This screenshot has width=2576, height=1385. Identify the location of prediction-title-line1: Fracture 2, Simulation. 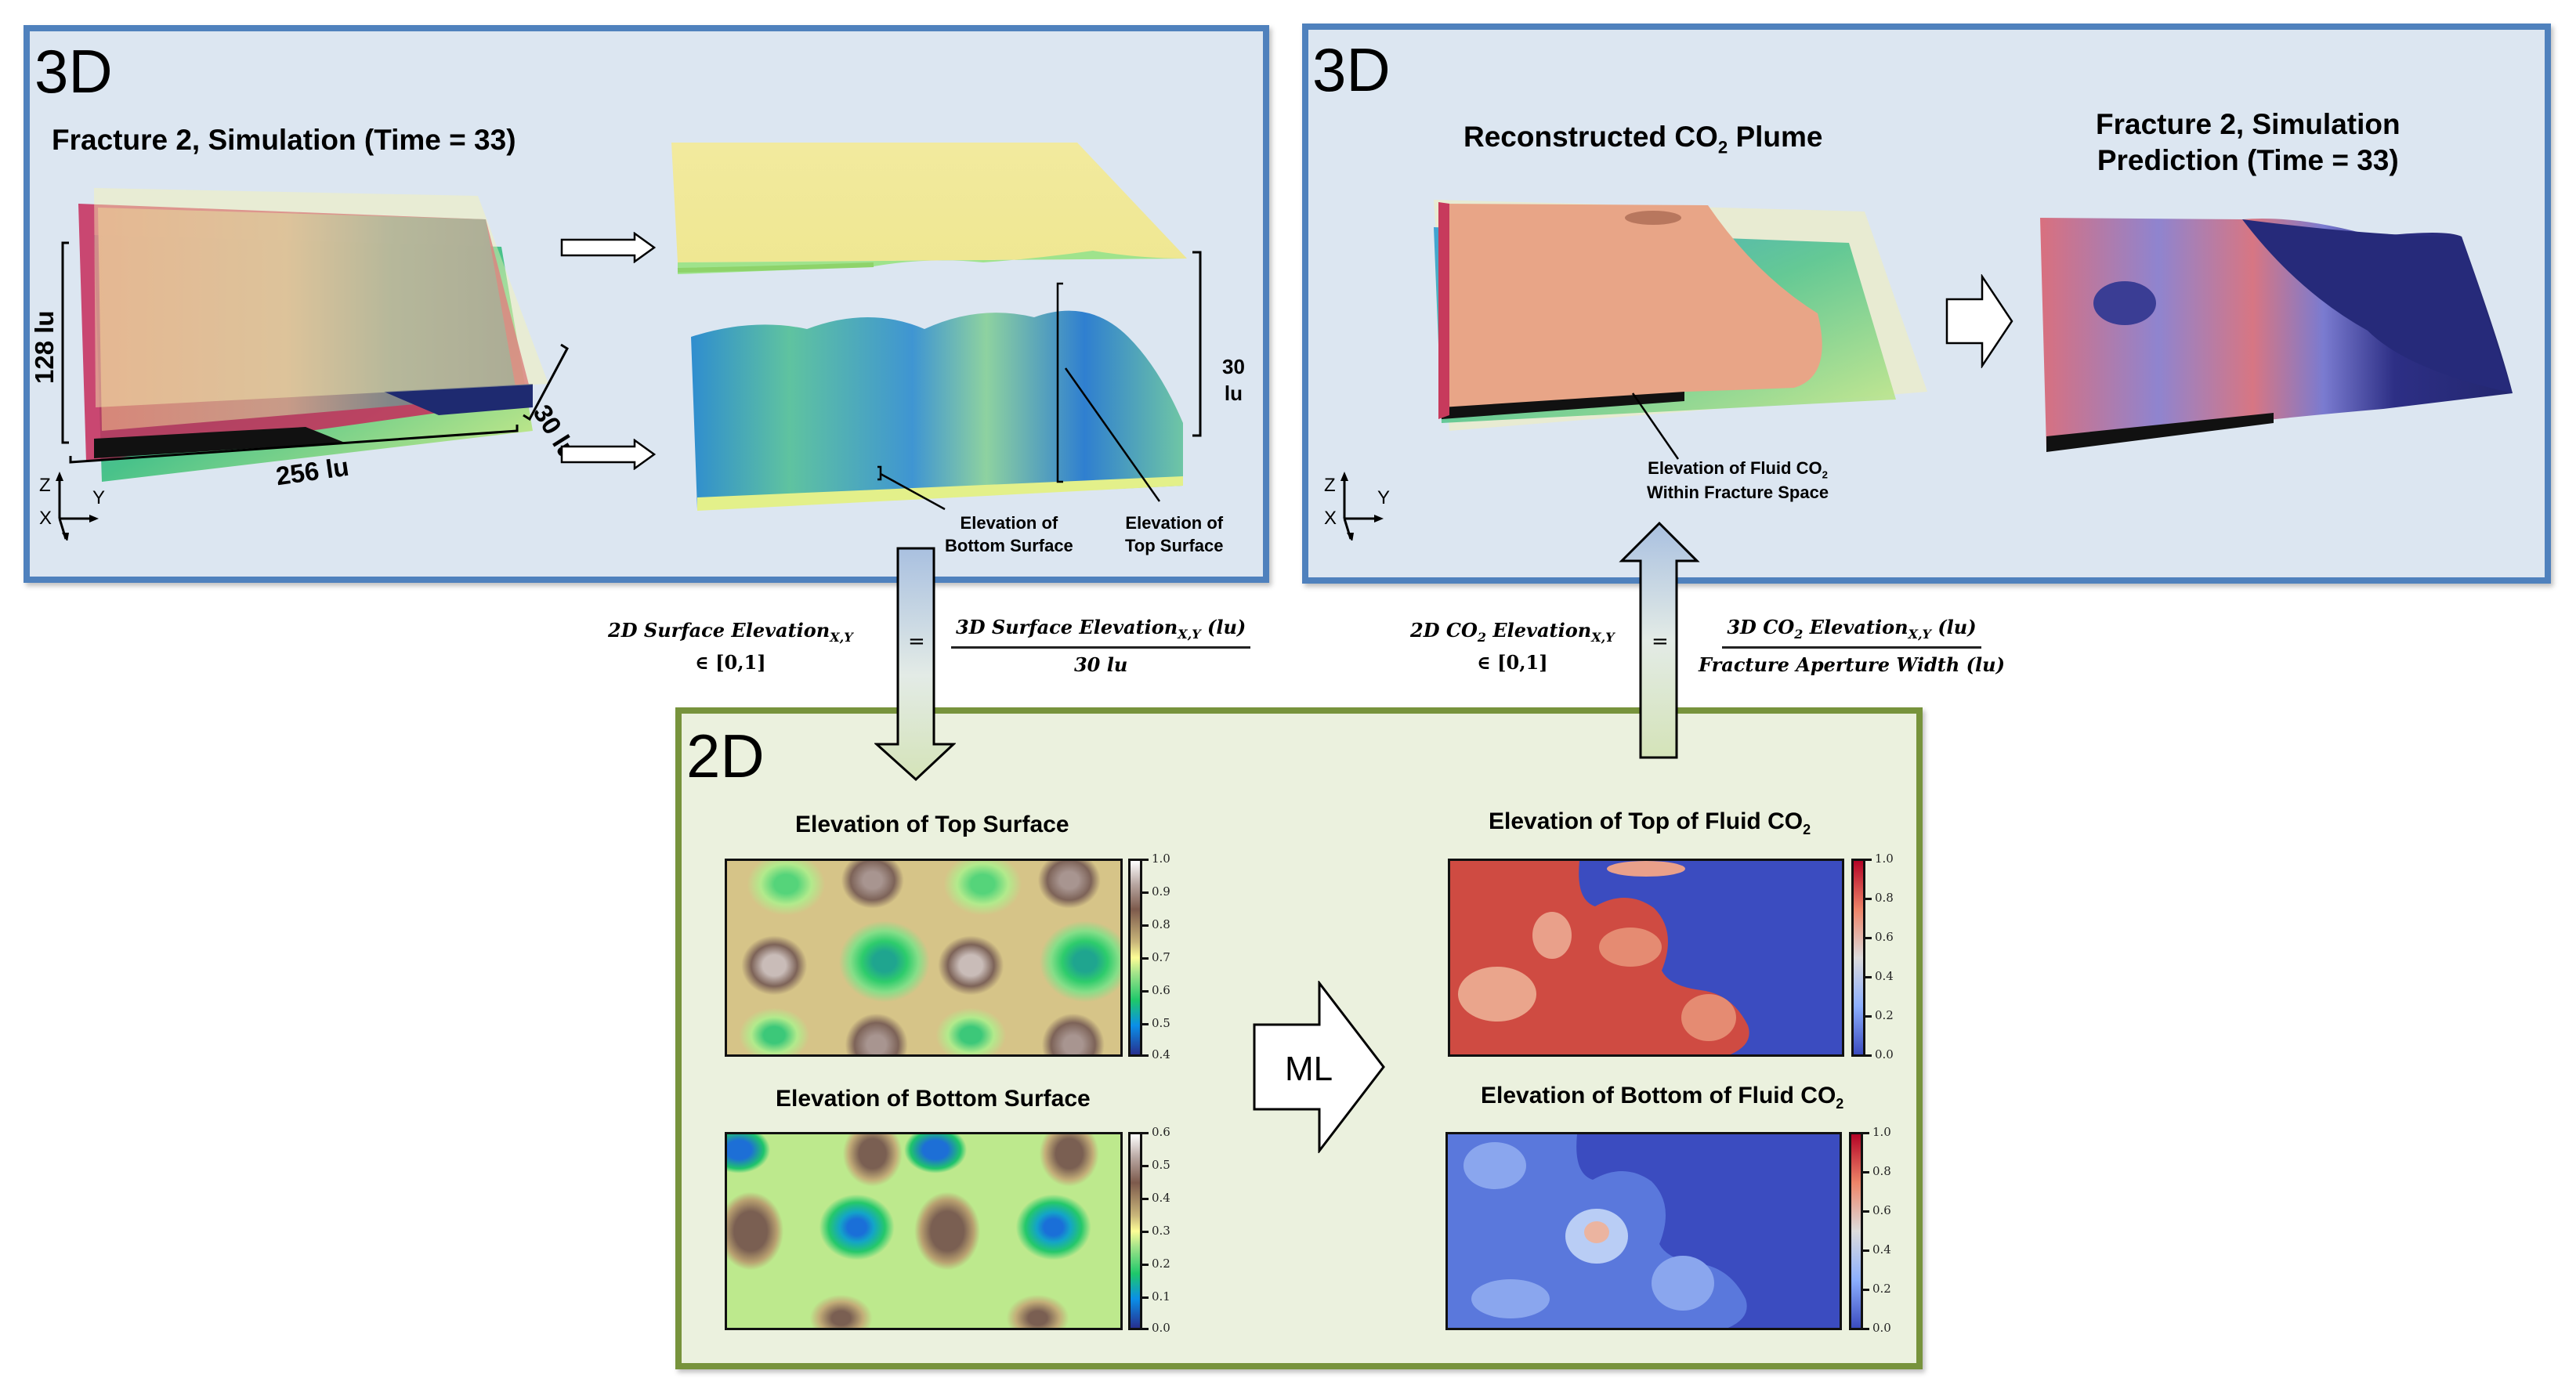
(2248, 124).